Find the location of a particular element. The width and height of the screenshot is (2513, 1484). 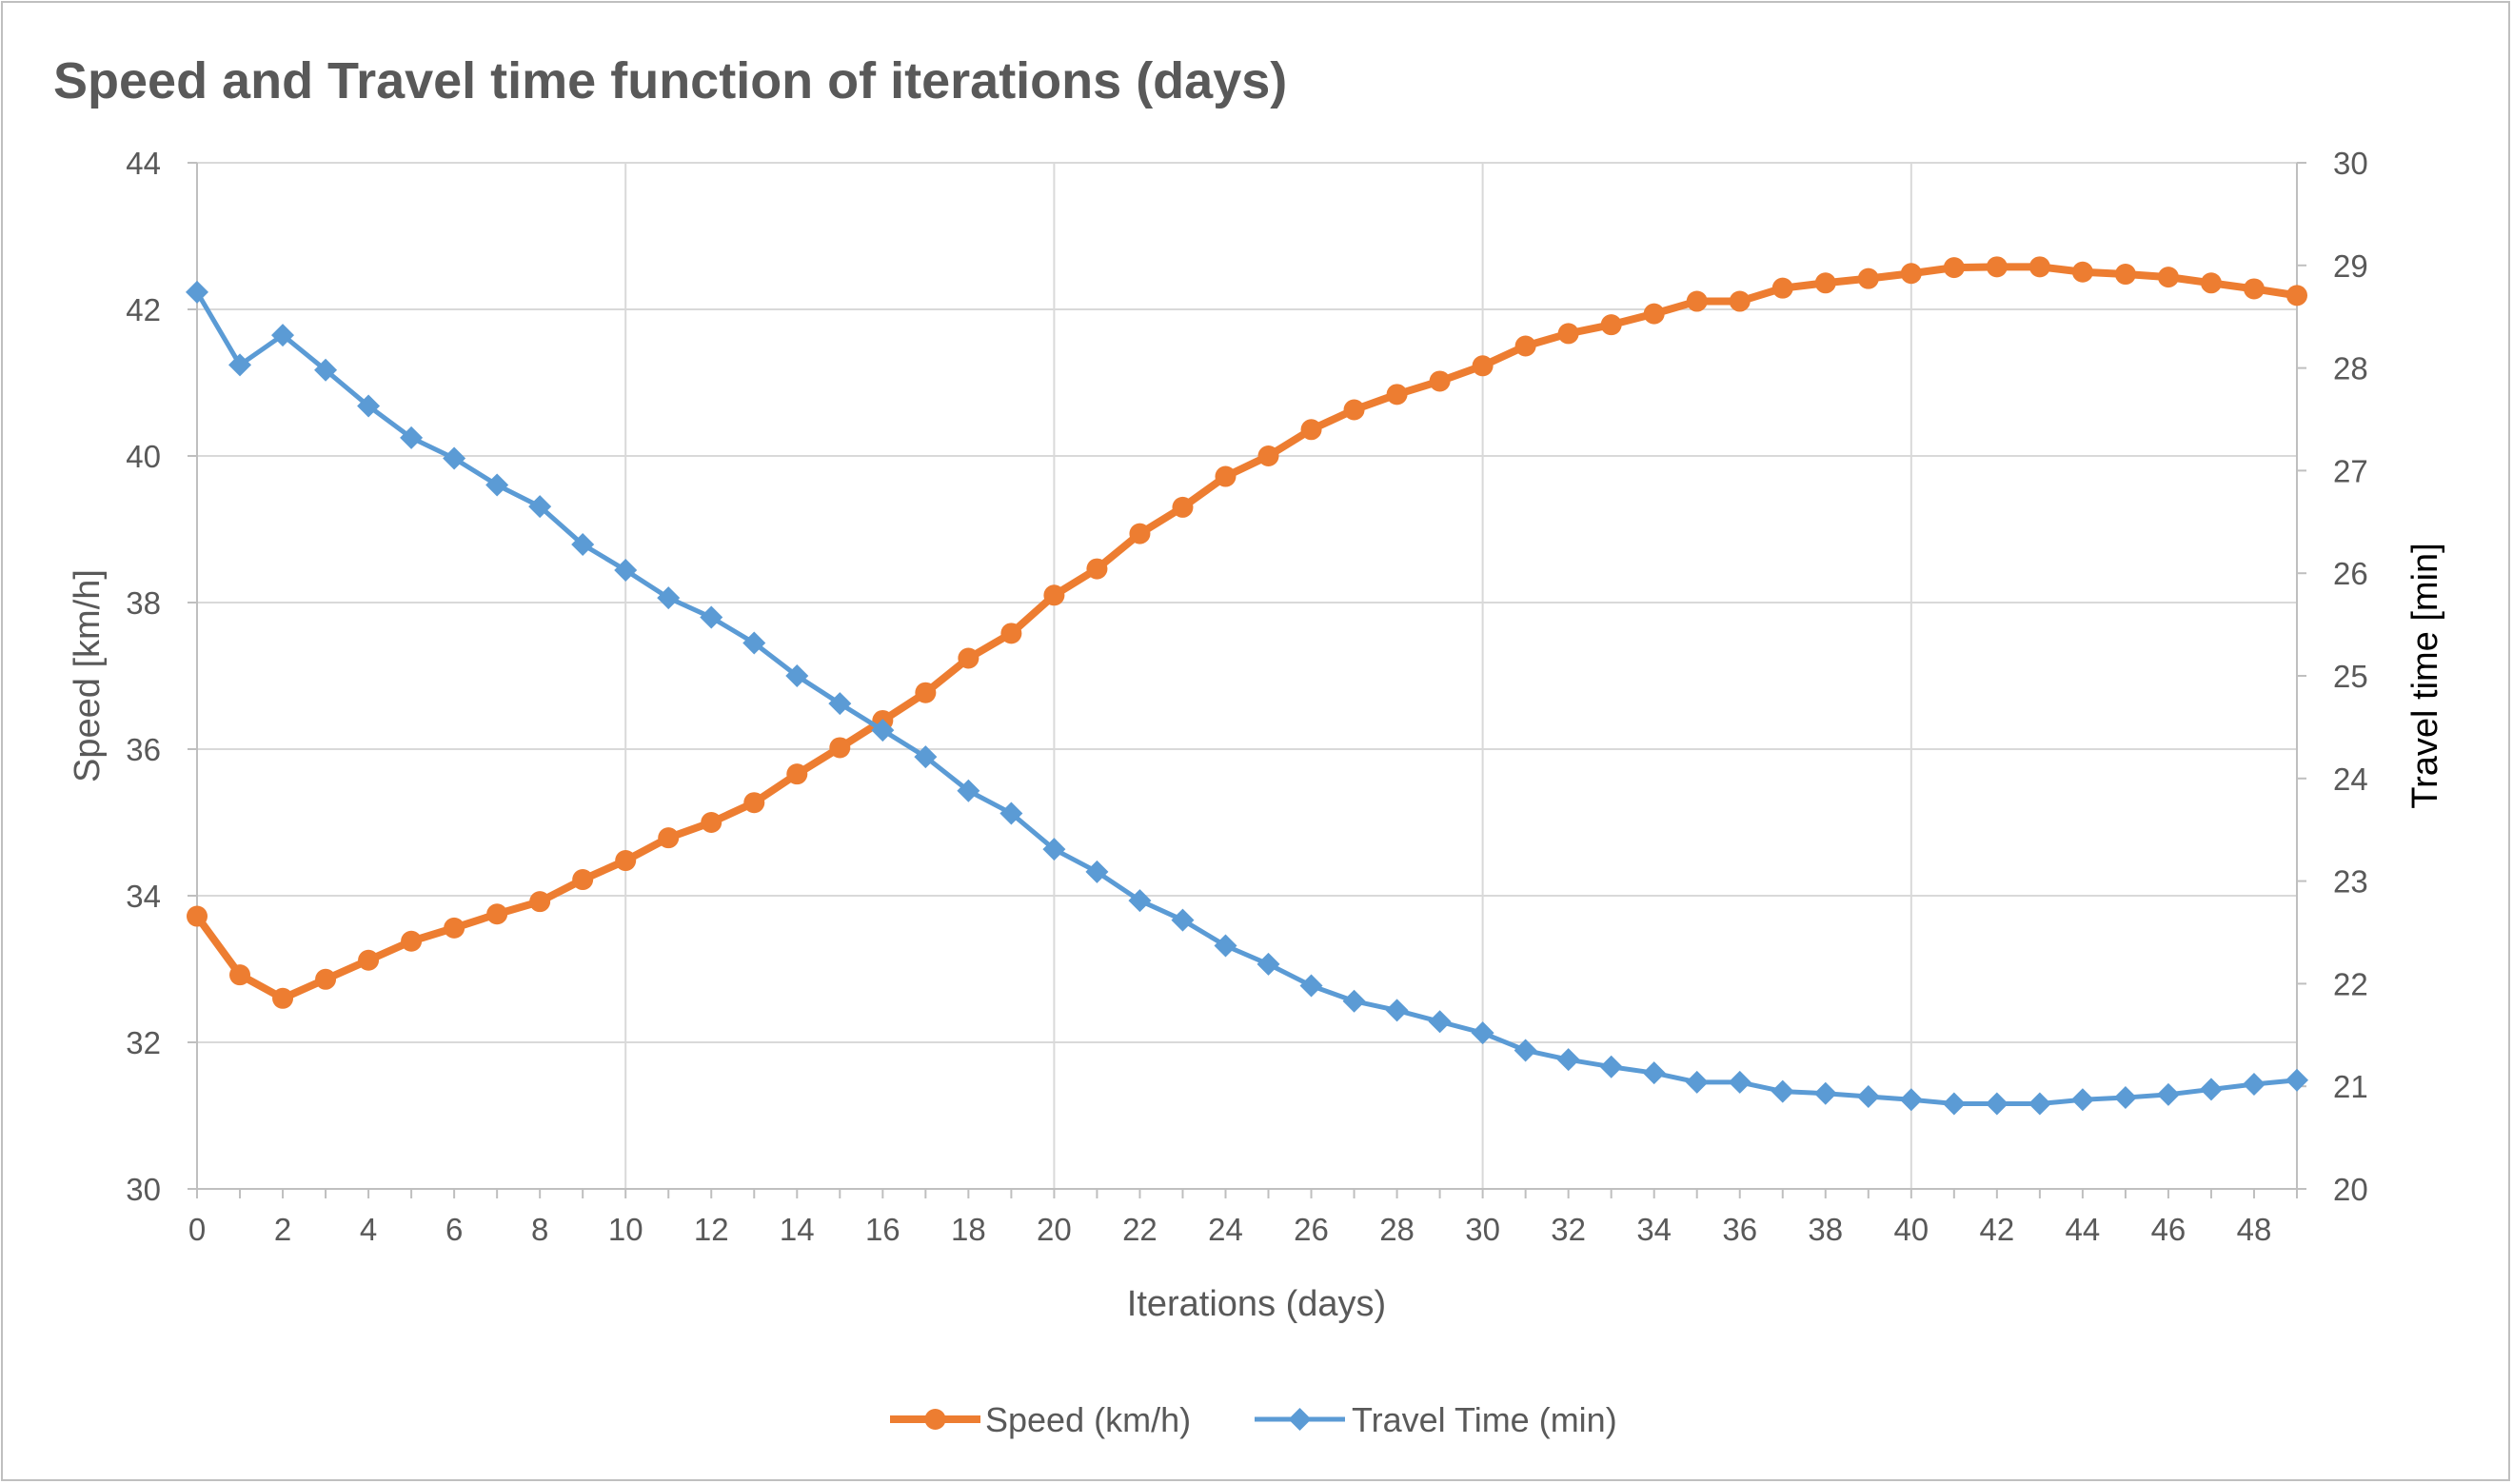

y-left-tick-label: 36 is located at coordinates (144, 749).